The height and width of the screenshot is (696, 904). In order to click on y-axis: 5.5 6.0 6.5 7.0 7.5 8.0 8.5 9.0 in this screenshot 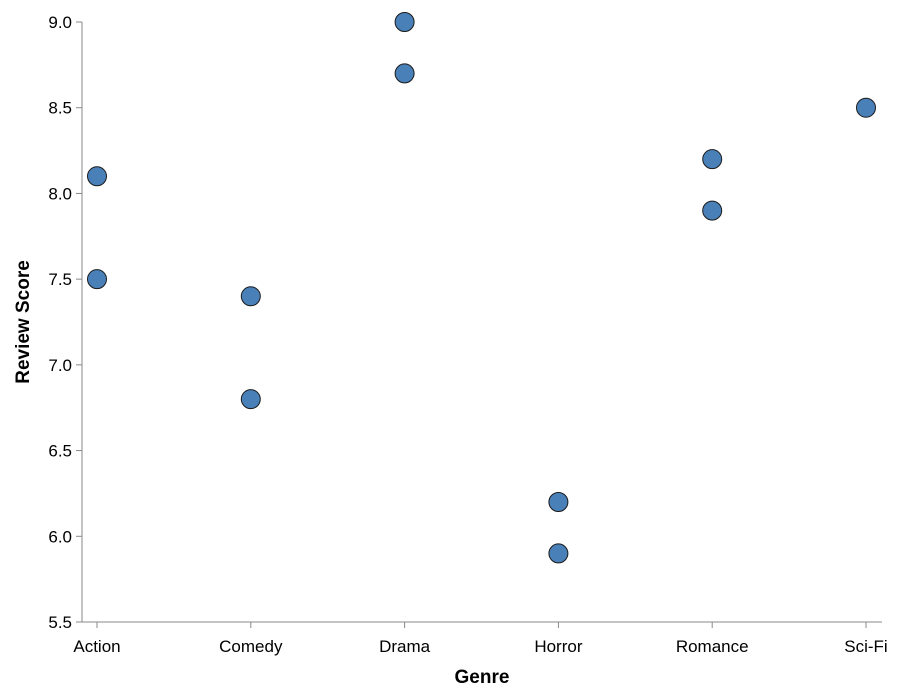, I will do `click(65, 322)`.